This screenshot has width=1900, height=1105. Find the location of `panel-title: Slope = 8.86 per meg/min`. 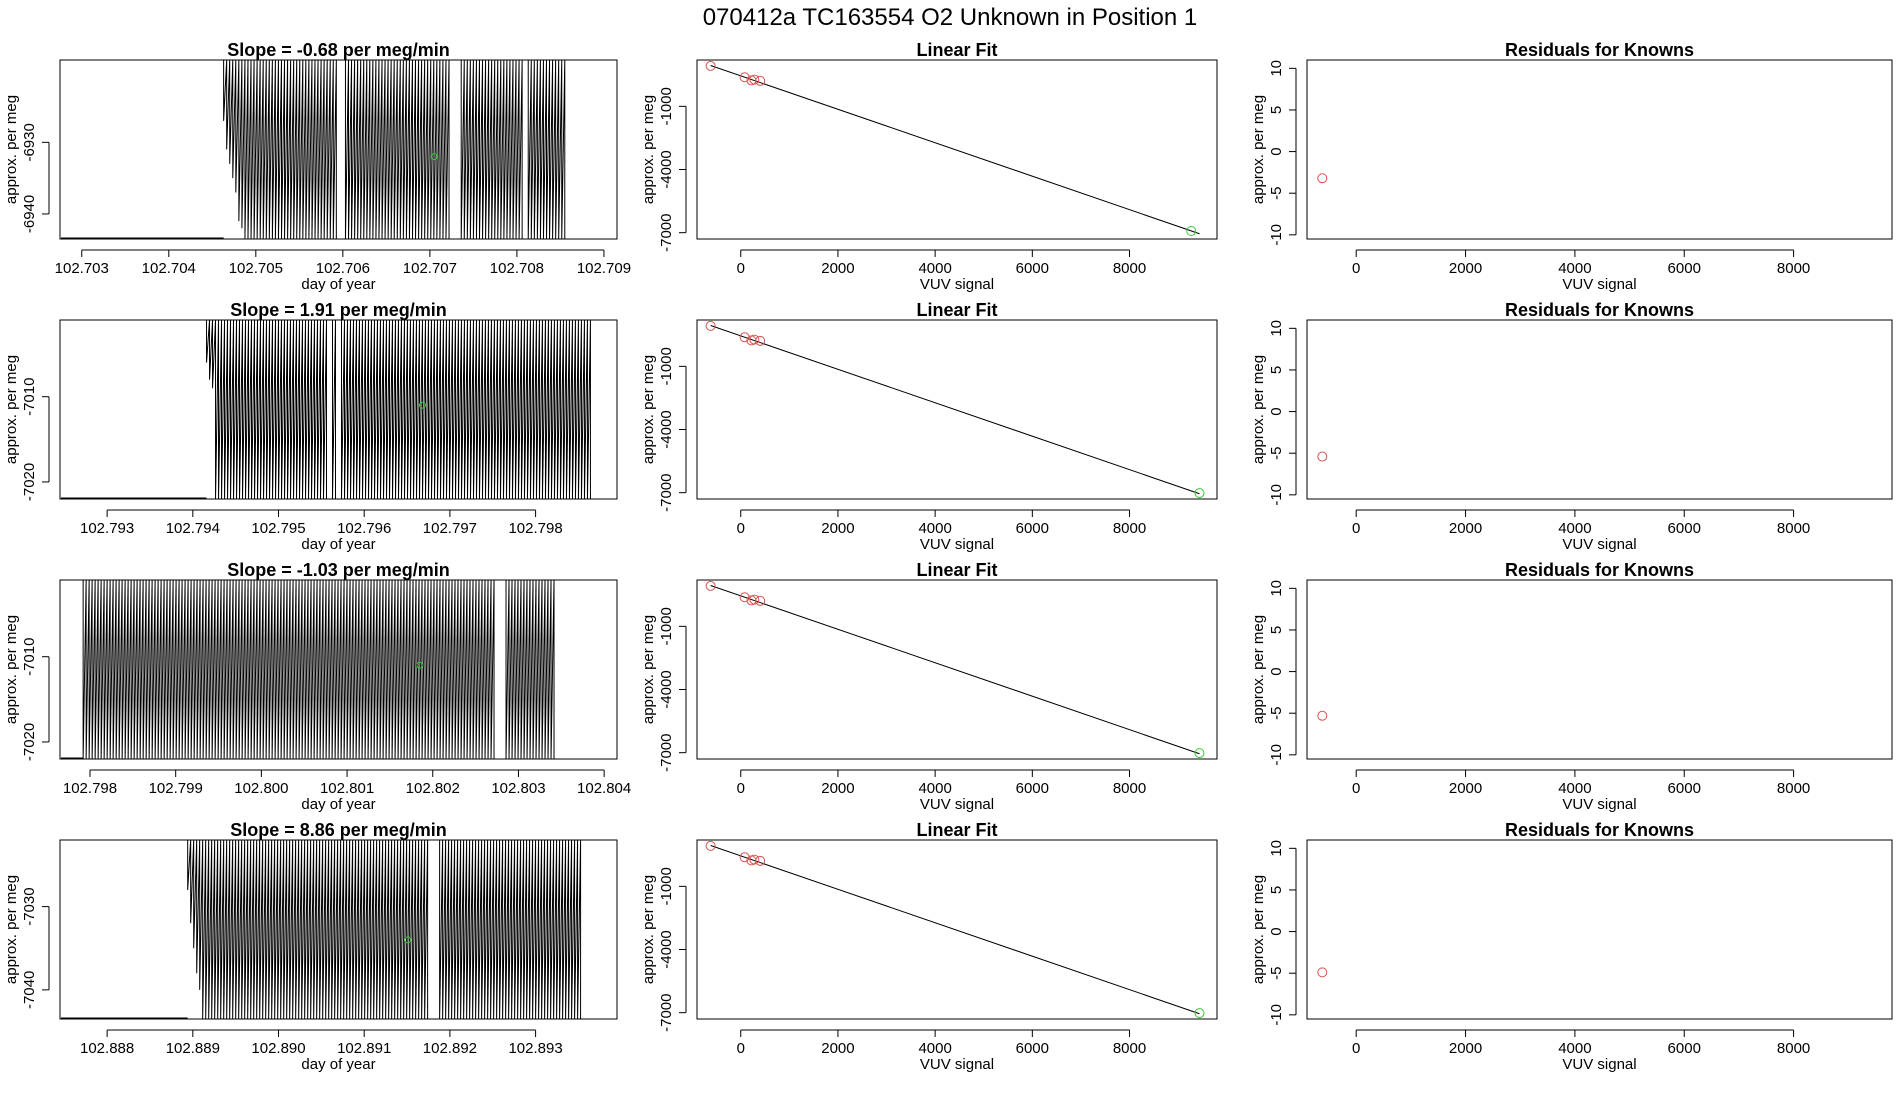

panel-title: Slope = 8.86 per meg/min is located at coordinates (338, 830).